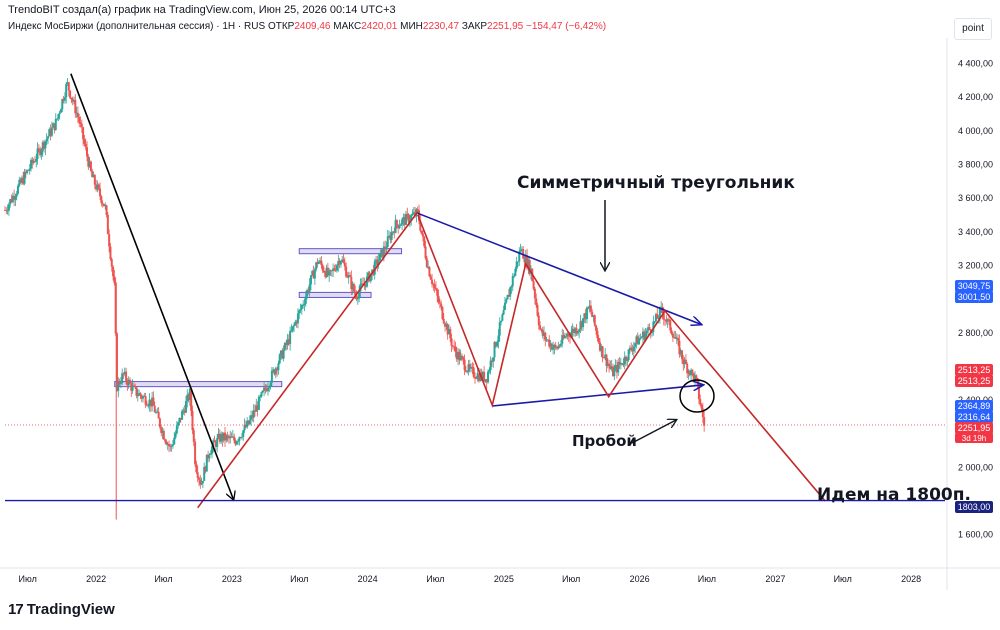 This screenshot has height=630, width=1000. What do you see at coordinates (974, 428) in the screenshot?
I see `price-tag-label: 2251,95` at bounding box center [974, 428].